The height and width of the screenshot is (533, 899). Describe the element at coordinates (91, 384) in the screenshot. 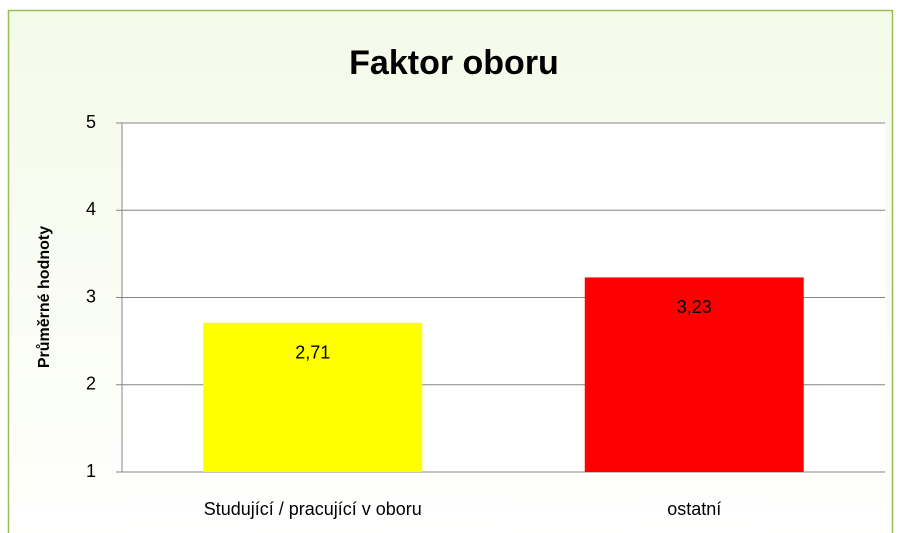

I see `y-tick-label: 2` at that location.